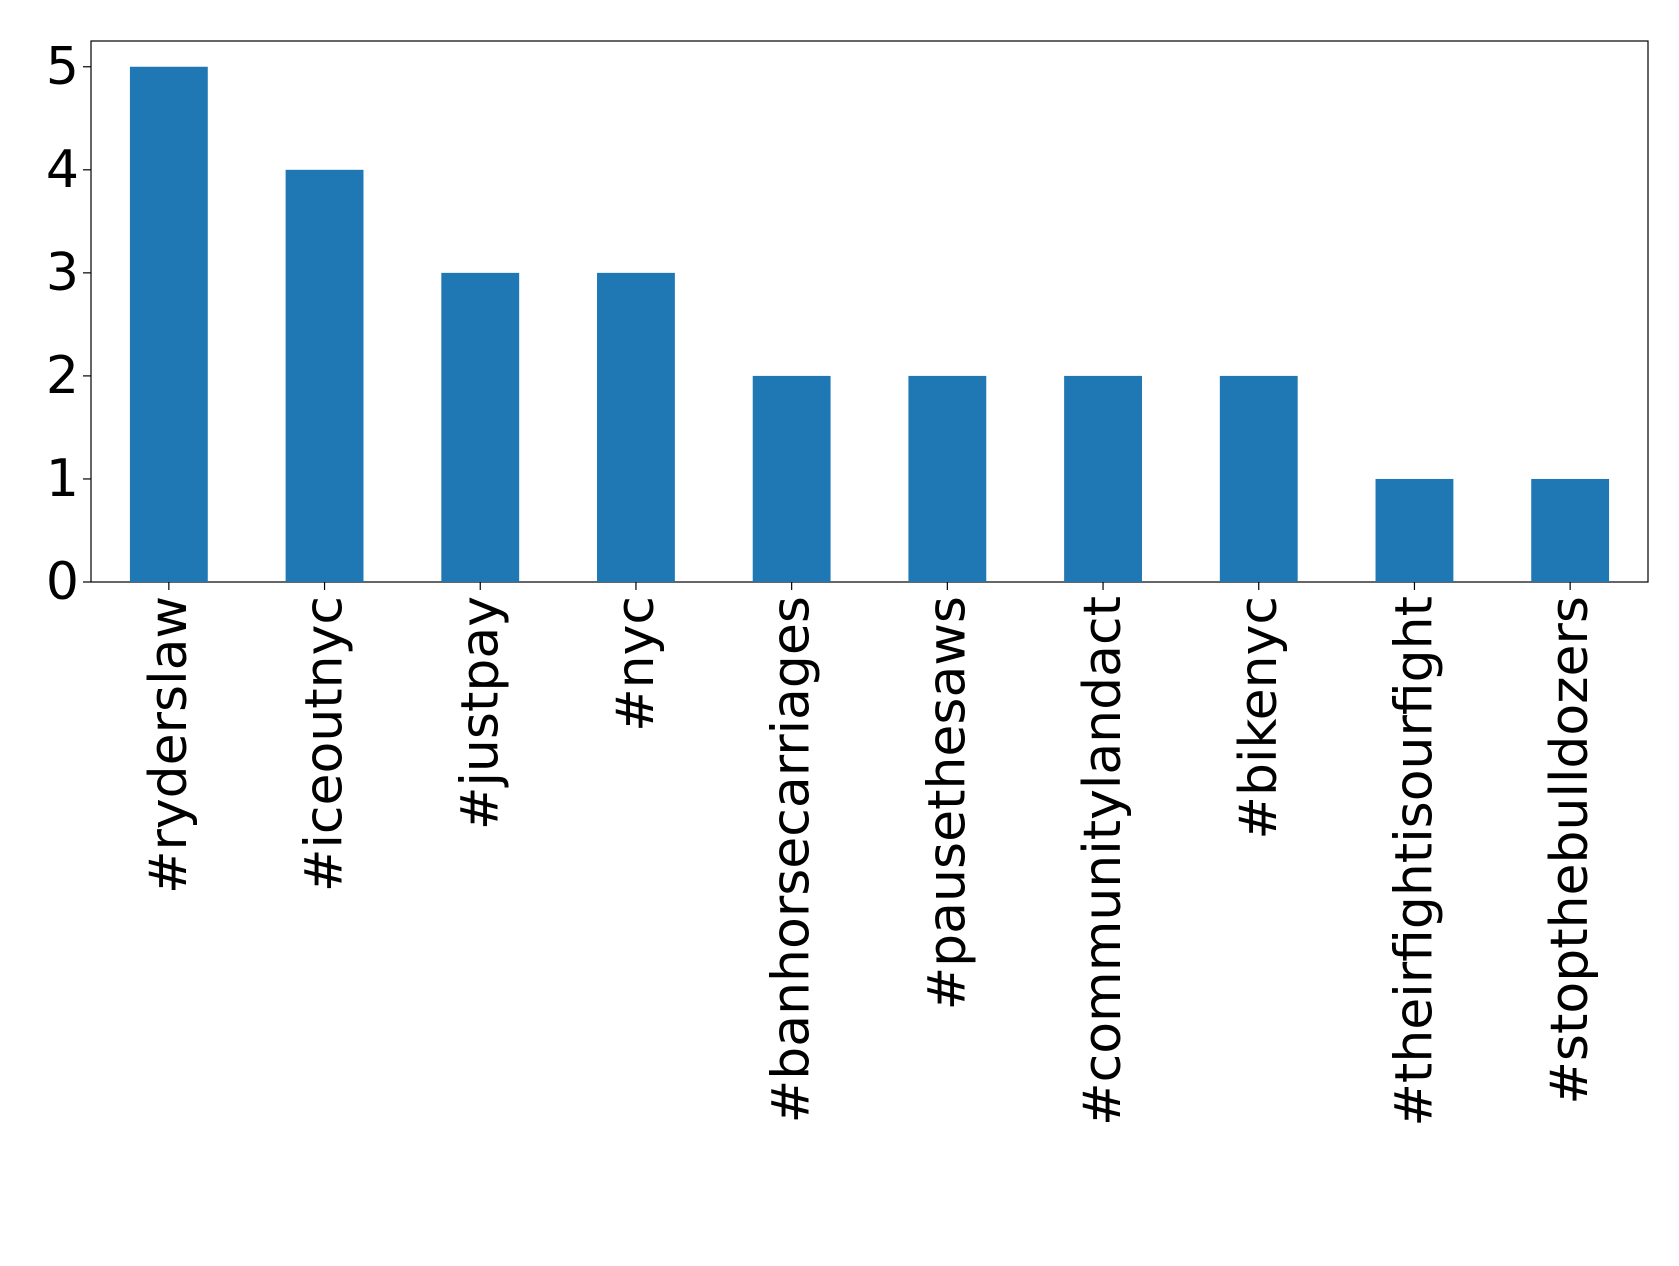  I want to click on y-tick-label: 4, so click(62, 170).